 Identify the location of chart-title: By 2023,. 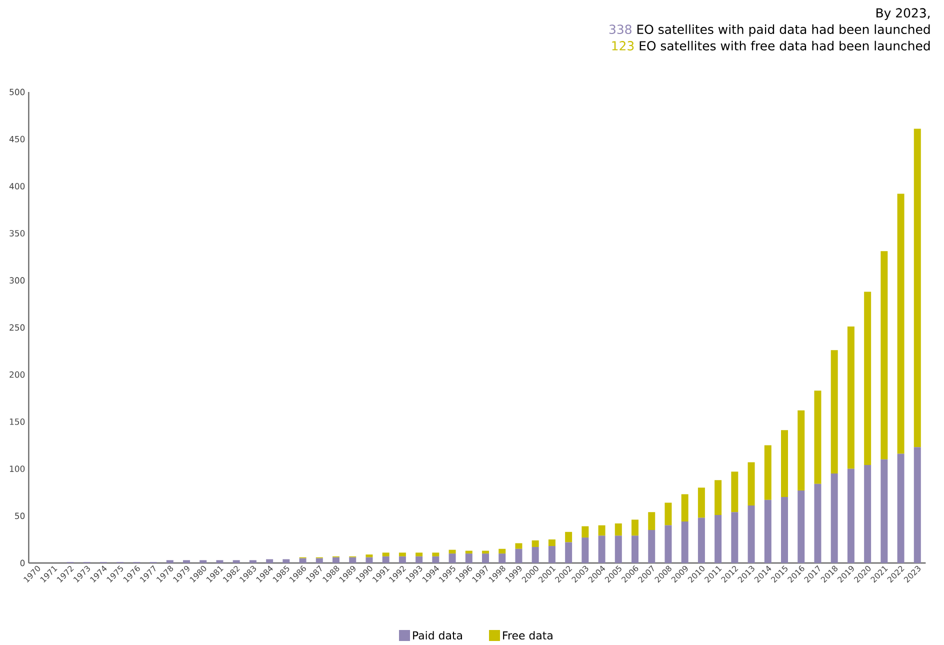
(903, 14).